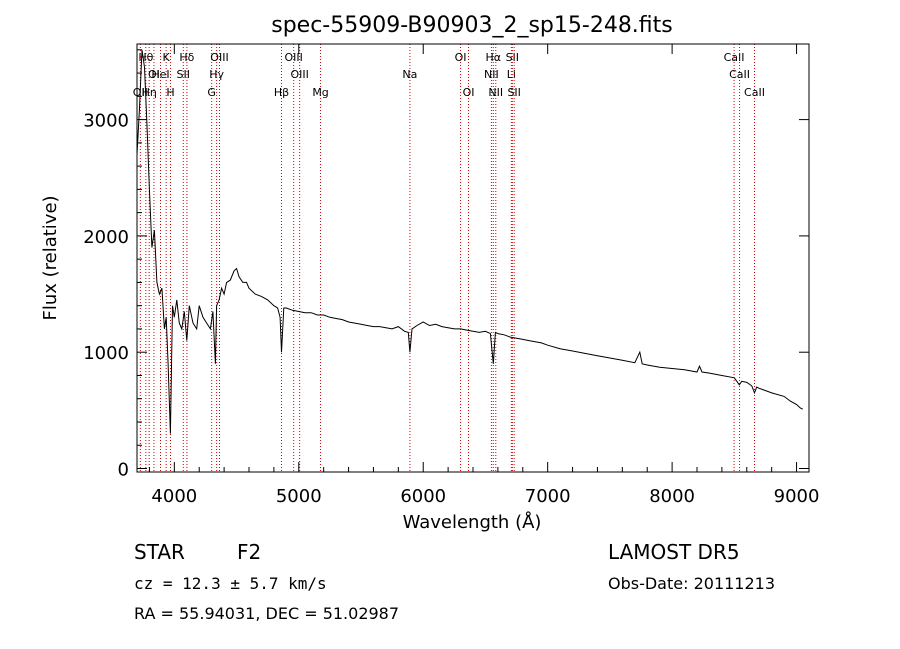 The image size is (900, 649). What do you see at coordinates (230, 583) in the screenshot?
I see `redshift-value: cz = 12.3 ± 5.7 km/s` at bounding box center [230, 583].